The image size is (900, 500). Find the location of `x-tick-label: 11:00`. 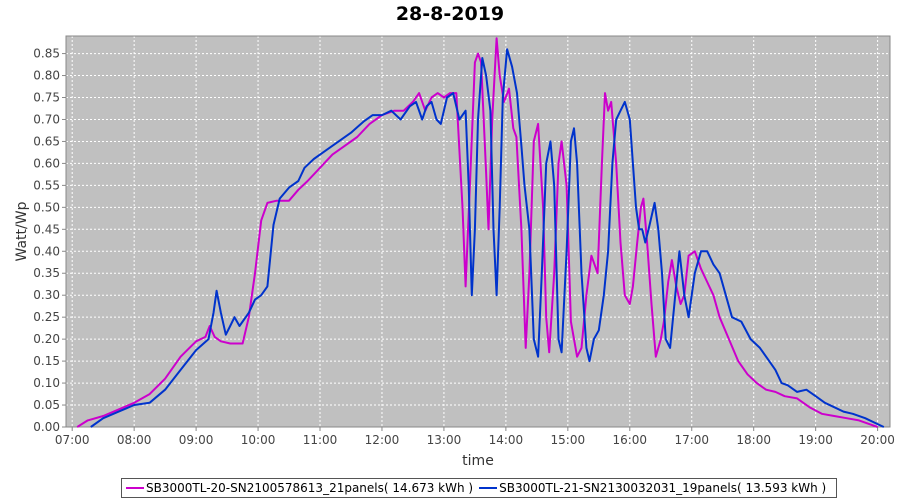

x-tick-label: 11:00 is located at coordinates (320, 440).